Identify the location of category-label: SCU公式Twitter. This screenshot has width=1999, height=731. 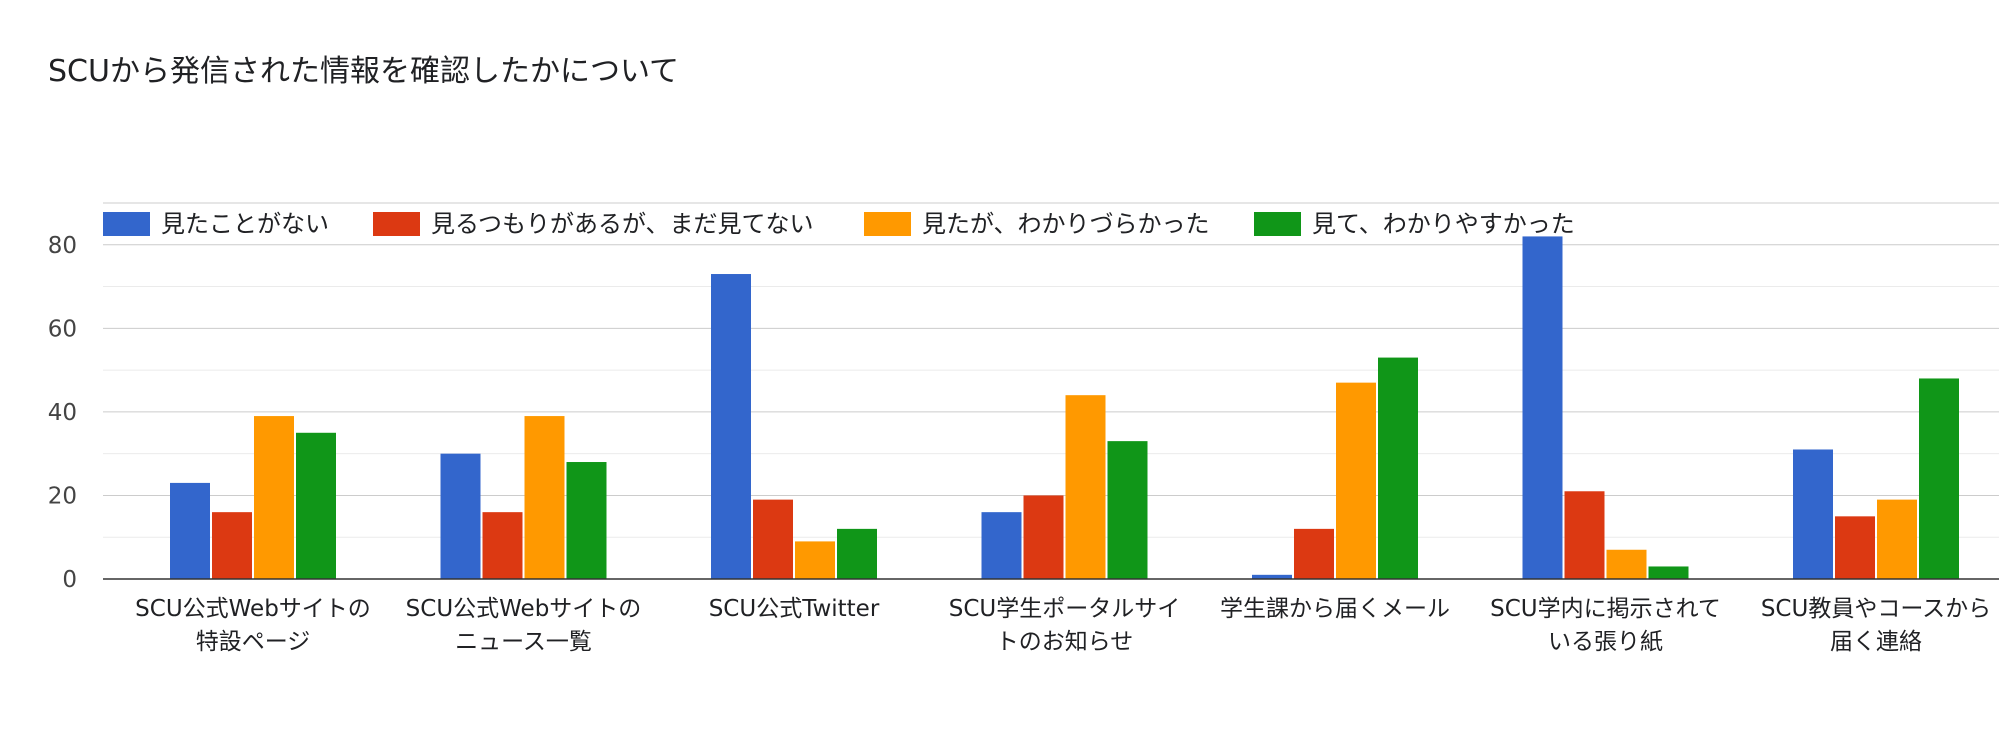
(794, 609).